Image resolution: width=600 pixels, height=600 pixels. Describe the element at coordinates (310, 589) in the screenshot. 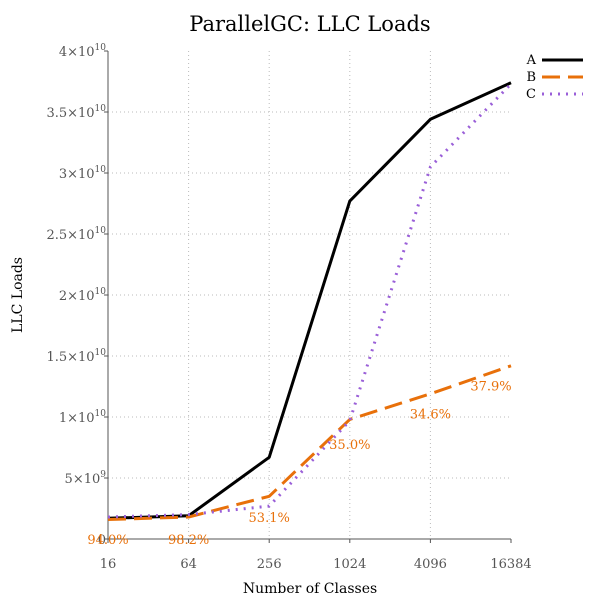

I see `x-axis-title: Number of Classes` at that location.